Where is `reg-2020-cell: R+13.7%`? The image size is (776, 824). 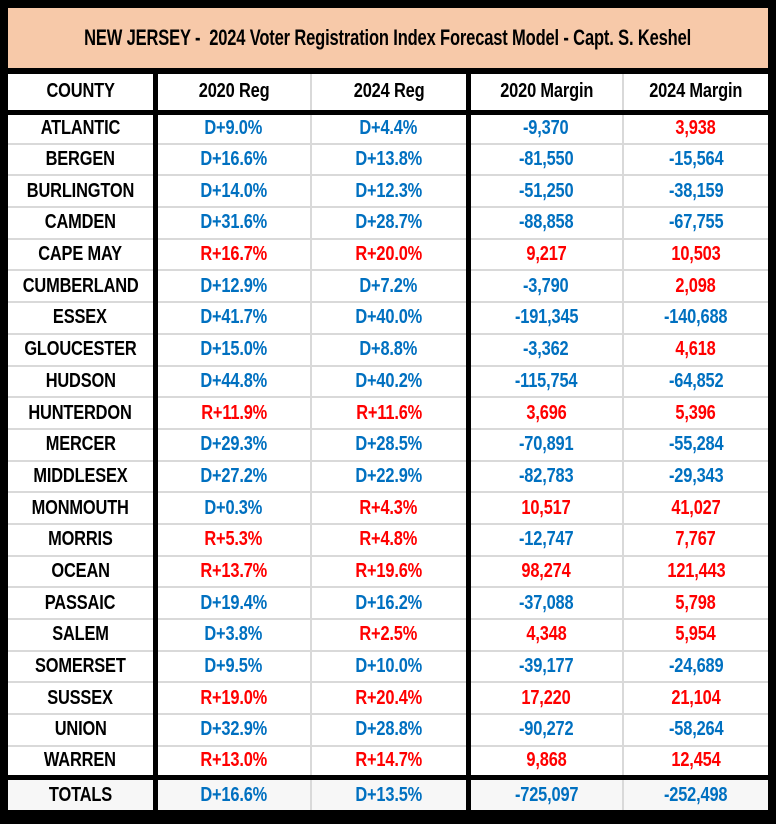 reg-2020-cell: R+13.7% is located at coordinates (233, 572).